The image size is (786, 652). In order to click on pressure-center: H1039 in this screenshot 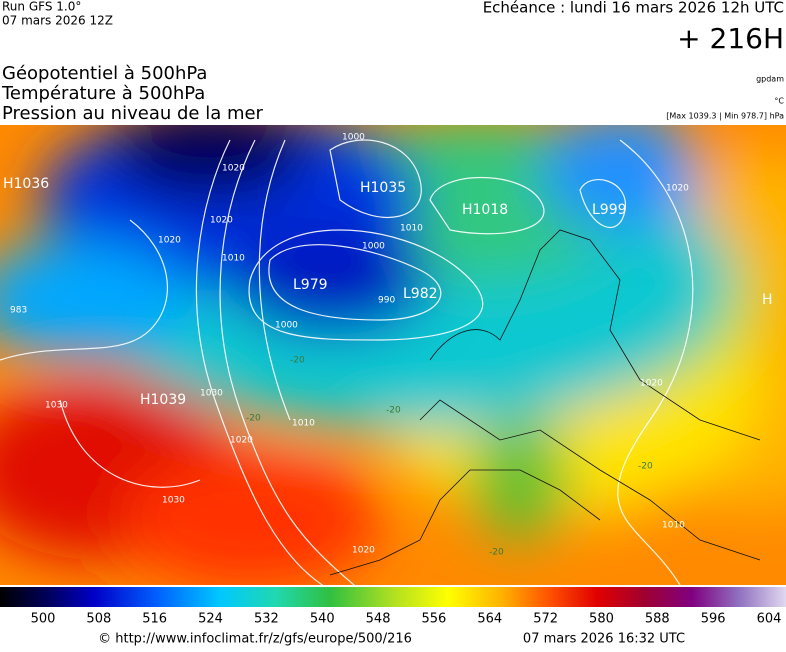, I will do `click(163, 400)`.